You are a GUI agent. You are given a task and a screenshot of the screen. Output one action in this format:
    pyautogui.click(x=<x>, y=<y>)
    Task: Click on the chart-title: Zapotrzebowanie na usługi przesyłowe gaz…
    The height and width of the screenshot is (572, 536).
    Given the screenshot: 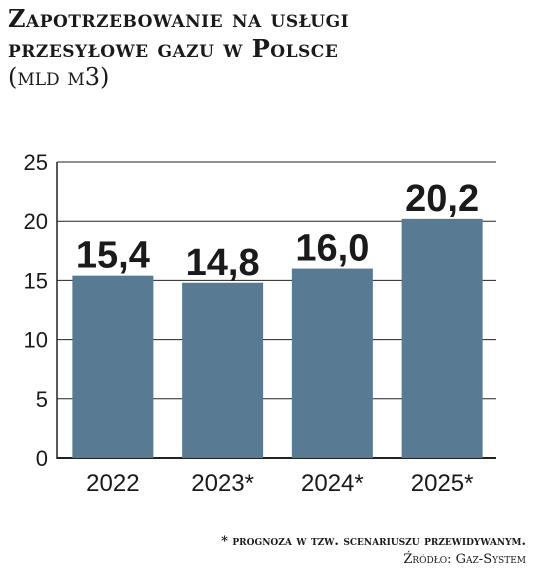 What is the action you would take?
    pyautogui.click(x=178, y=34)
    